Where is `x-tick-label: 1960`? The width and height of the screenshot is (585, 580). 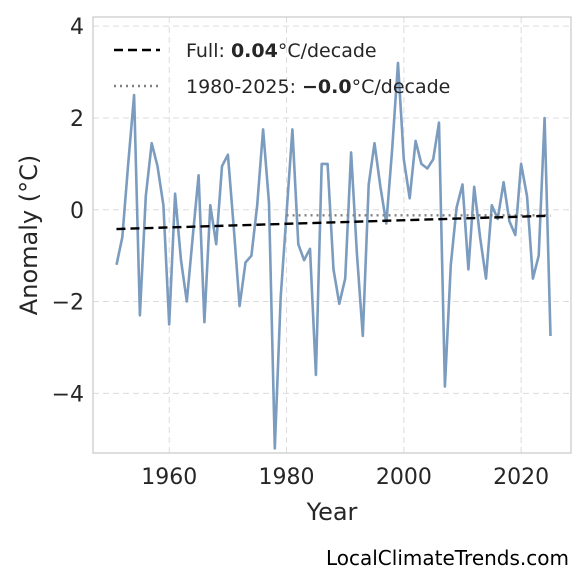
x-tick-label: 1960 is located at coordinates (169, 477).